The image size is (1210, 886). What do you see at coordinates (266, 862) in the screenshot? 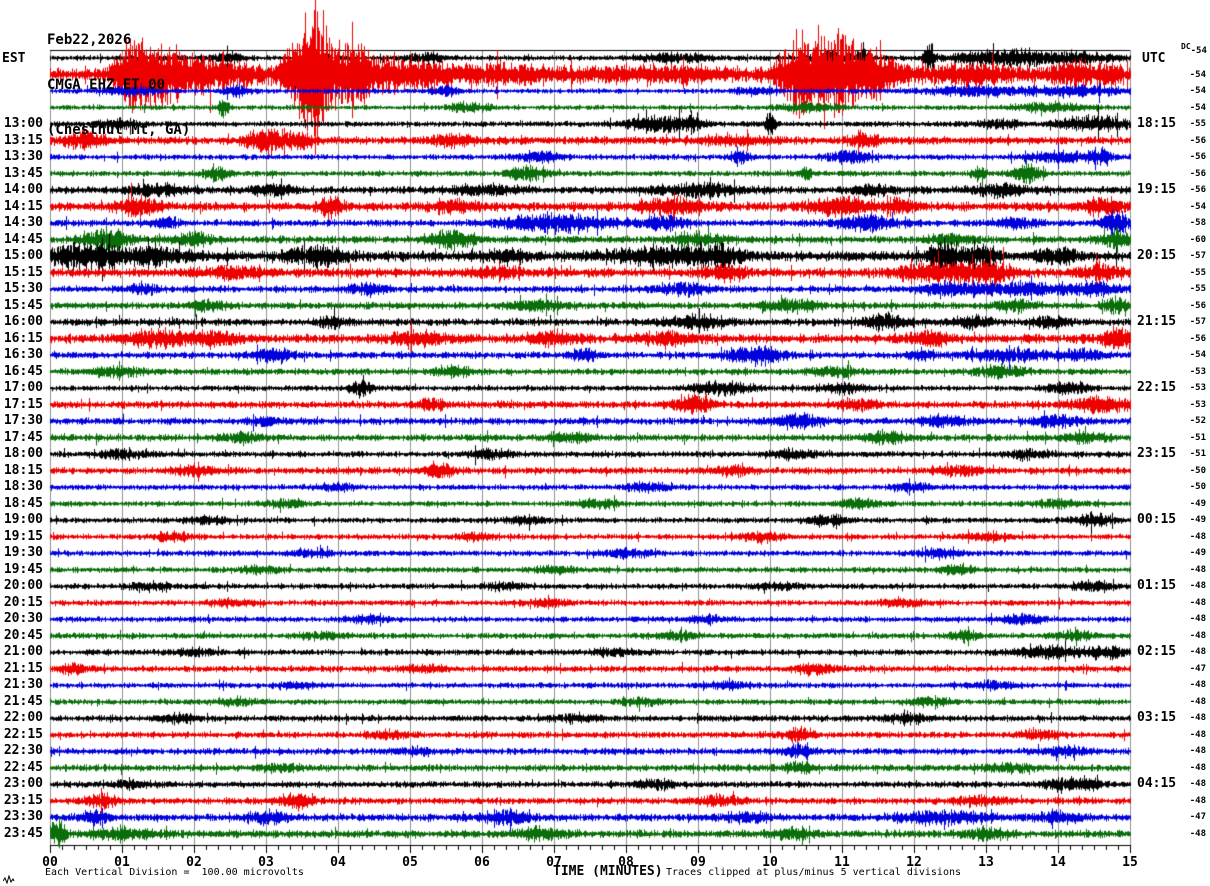
I see `x-tick-label-03: 03` at bounding box center [266, 862].